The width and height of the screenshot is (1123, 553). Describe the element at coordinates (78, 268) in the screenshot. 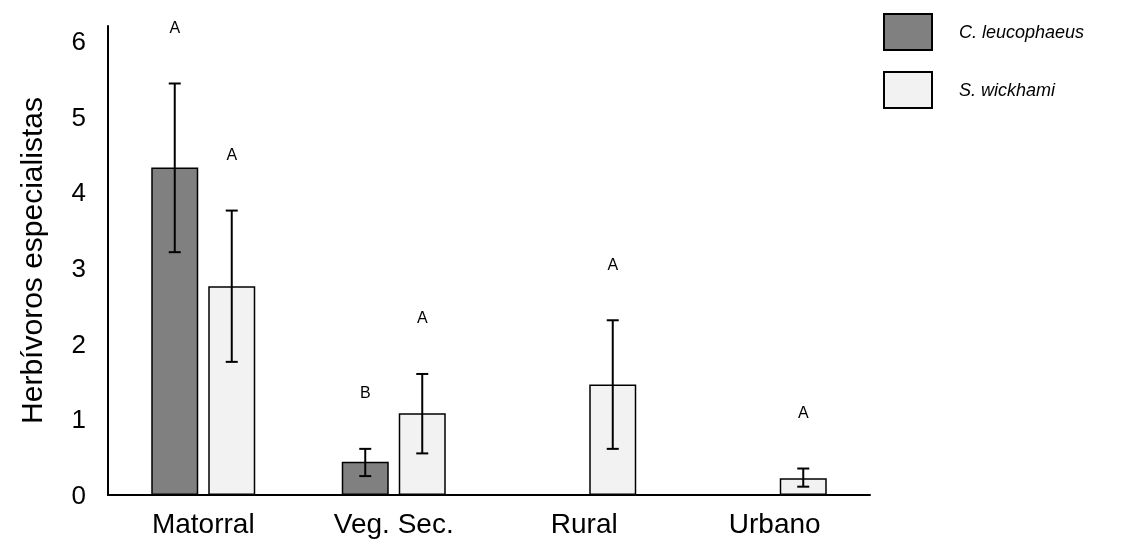

I see `y-tick-label: 3` at that location.